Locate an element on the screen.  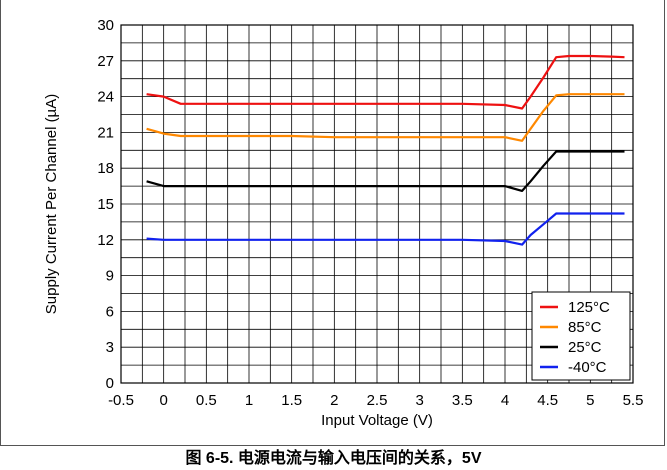
y-tick-label: 27 is located at coordinates (105, 61).